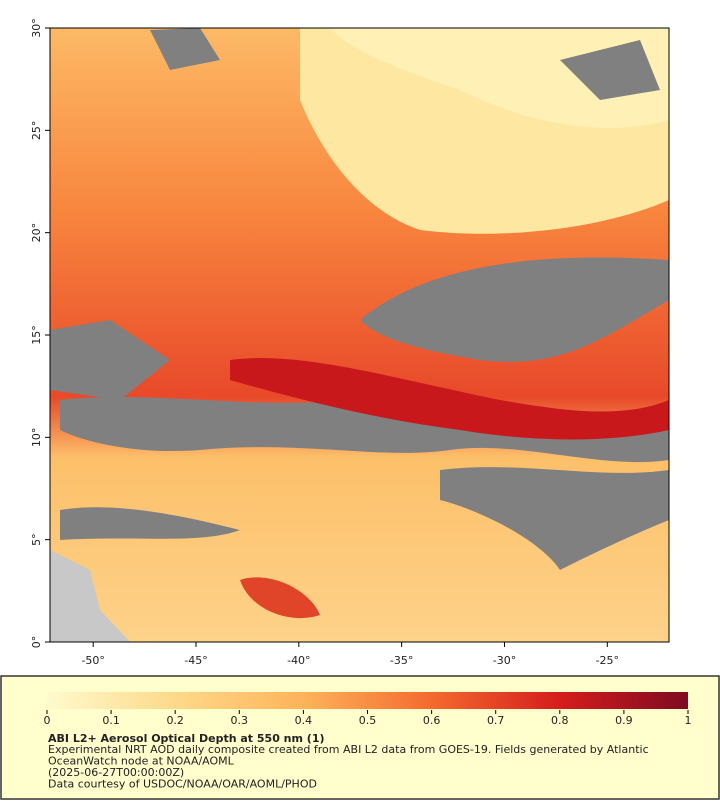  Describe the element at coordinates (240, 720) in the screenshot. I see `colorbar-tick-label: 0.3` at that location.